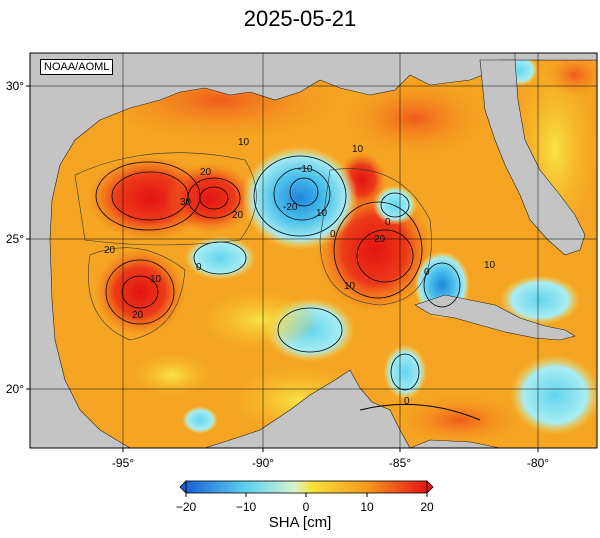 This screenshot has height=538, width=600. What do you see at coordinates (15, 389) in the screenshot?
I see `lat-tick-20: 20°` at bounding box center [15, 389].